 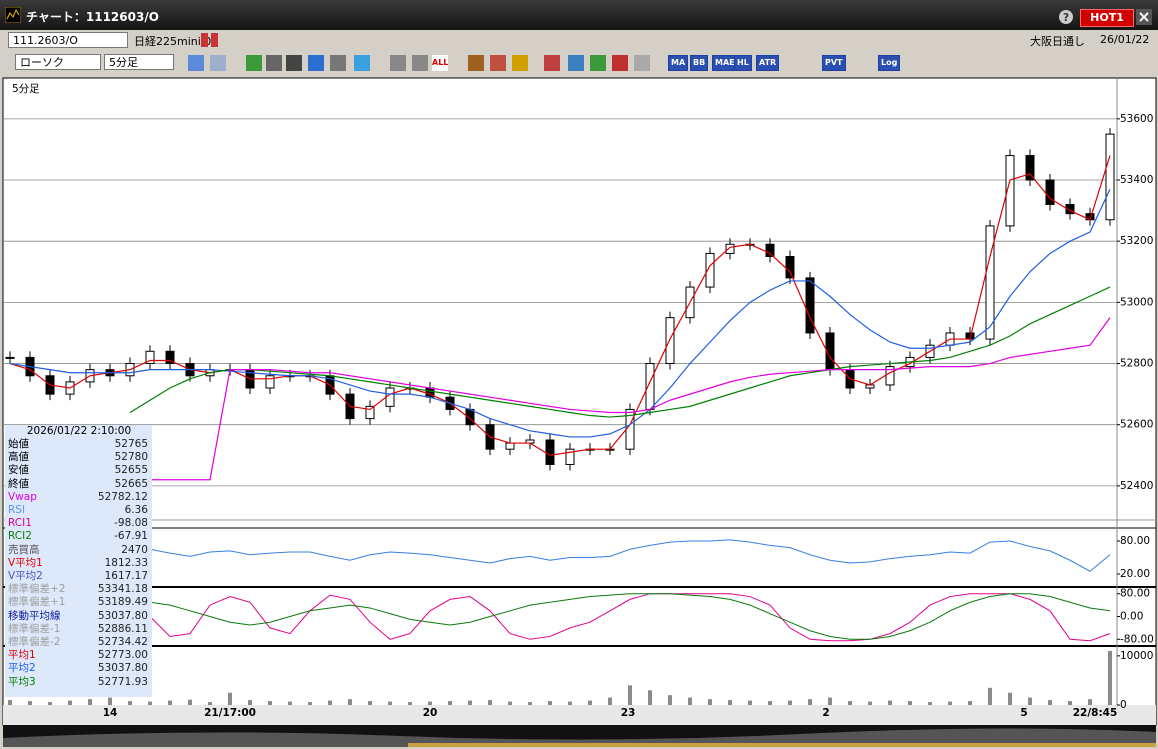 What do you see at coordinates (743, 63) in the screenshot?
I see `tool-button: HL` at bounding box center [743, 63].